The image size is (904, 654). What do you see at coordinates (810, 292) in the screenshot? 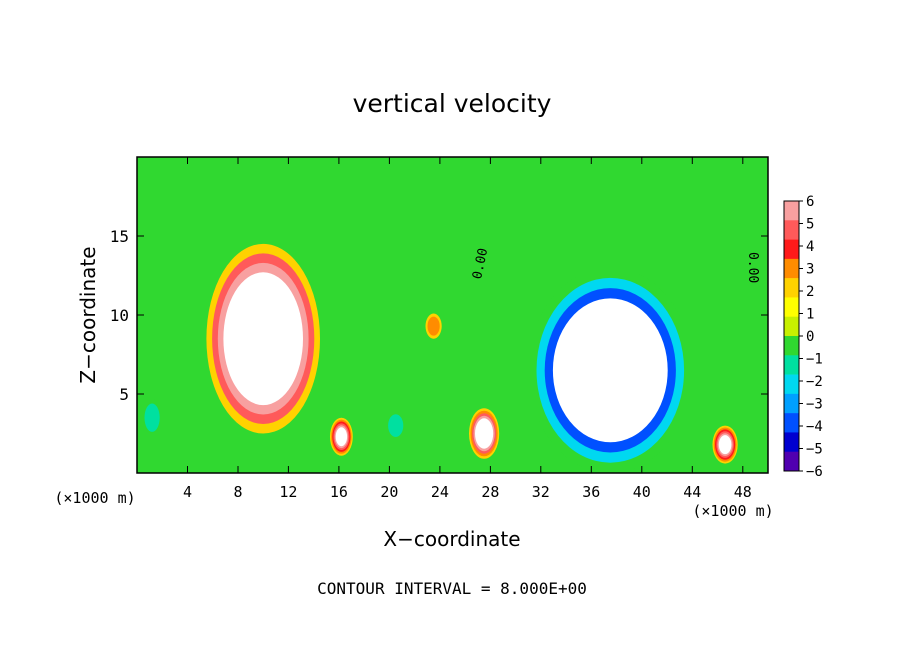
I see `colorbar-label: 2` at bounding box center [810, 292].